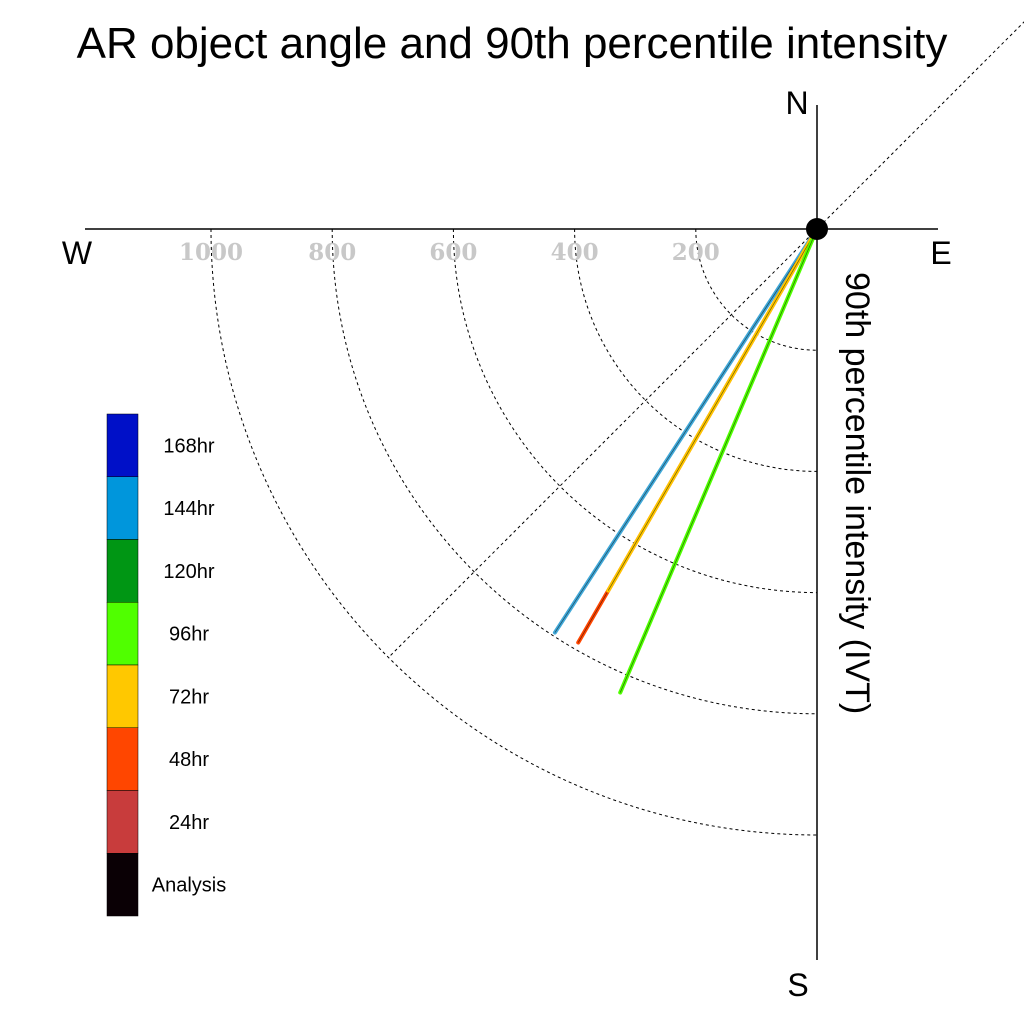 The width and height of the screenshot is (1024, 1024). I want to click on radial-tick-label: 600, so click(453, 252).